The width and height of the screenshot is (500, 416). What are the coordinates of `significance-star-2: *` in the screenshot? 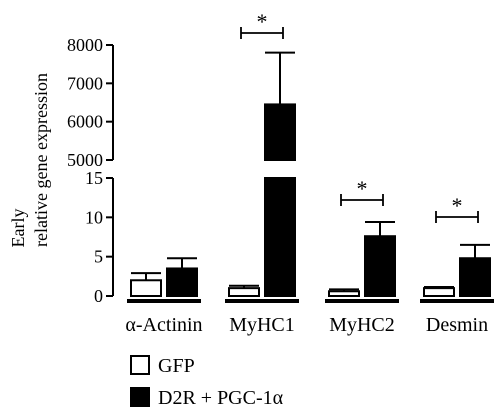 It's located at (362, 188).